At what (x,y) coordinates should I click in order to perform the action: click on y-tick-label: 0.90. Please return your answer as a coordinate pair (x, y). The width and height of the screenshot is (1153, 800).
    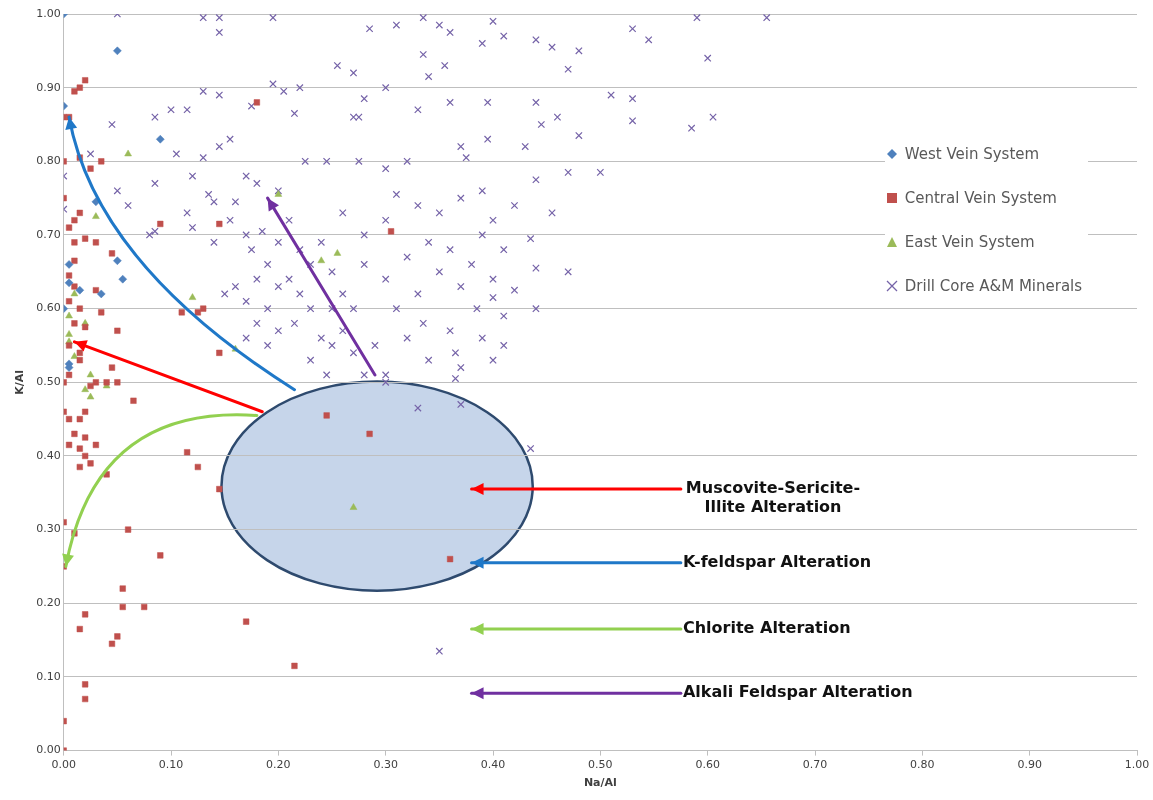
    Looking at the image, I should click on (48, 87).